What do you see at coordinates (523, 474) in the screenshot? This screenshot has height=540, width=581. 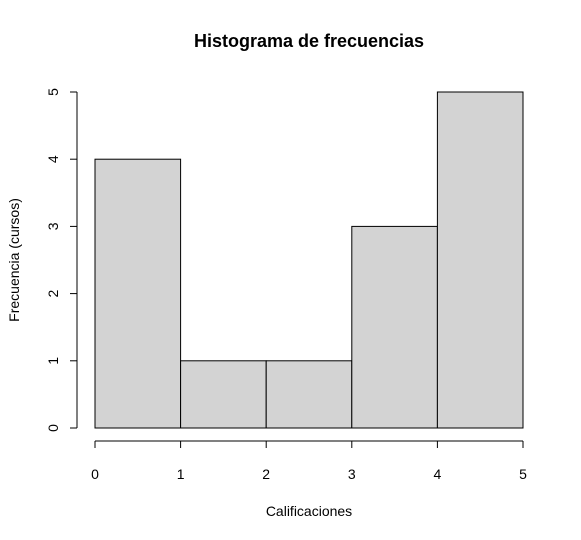 I see `x-tick-label-5: 5` at bounding box center [523, 474].